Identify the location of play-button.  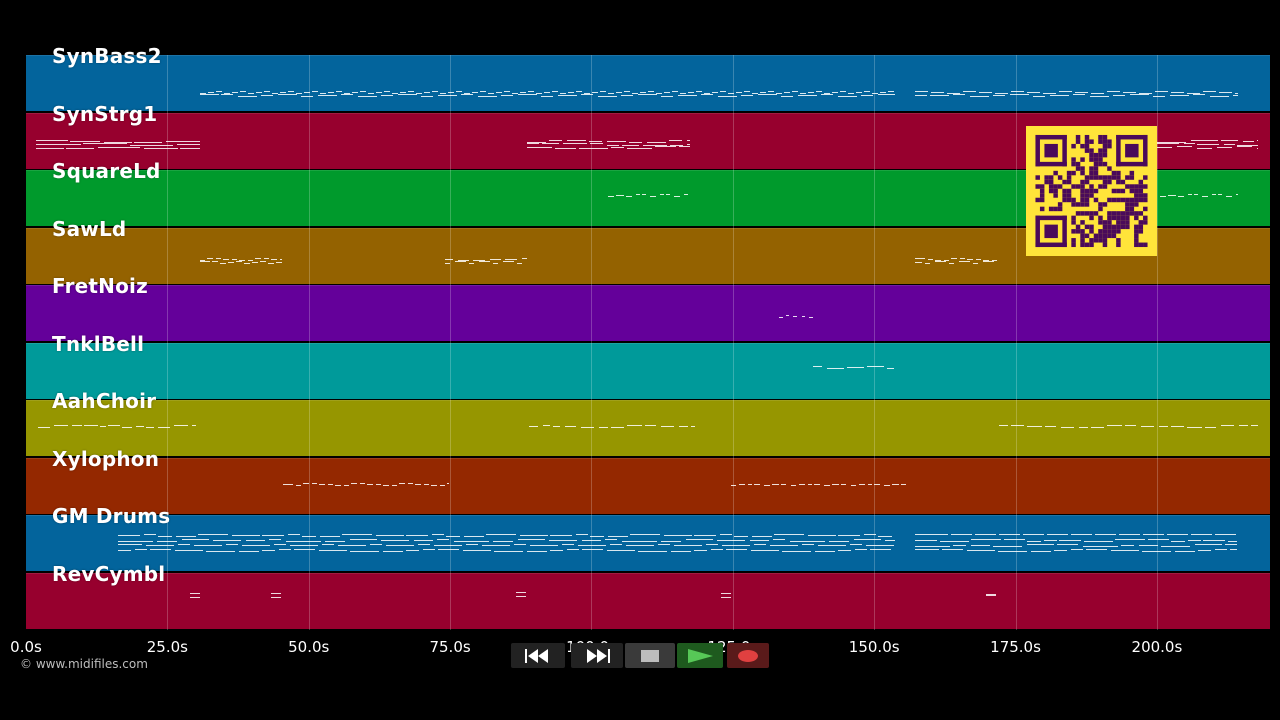
(700, 655).